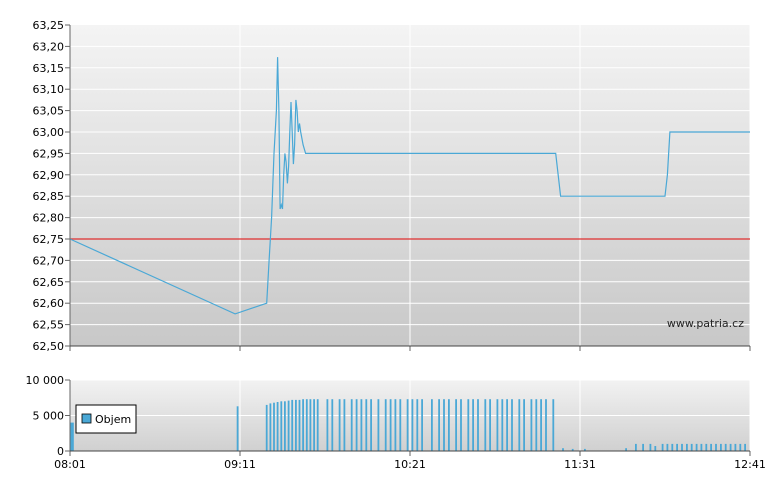  I want to click on price-y-tick-label: 63,10, so click(49, 89).